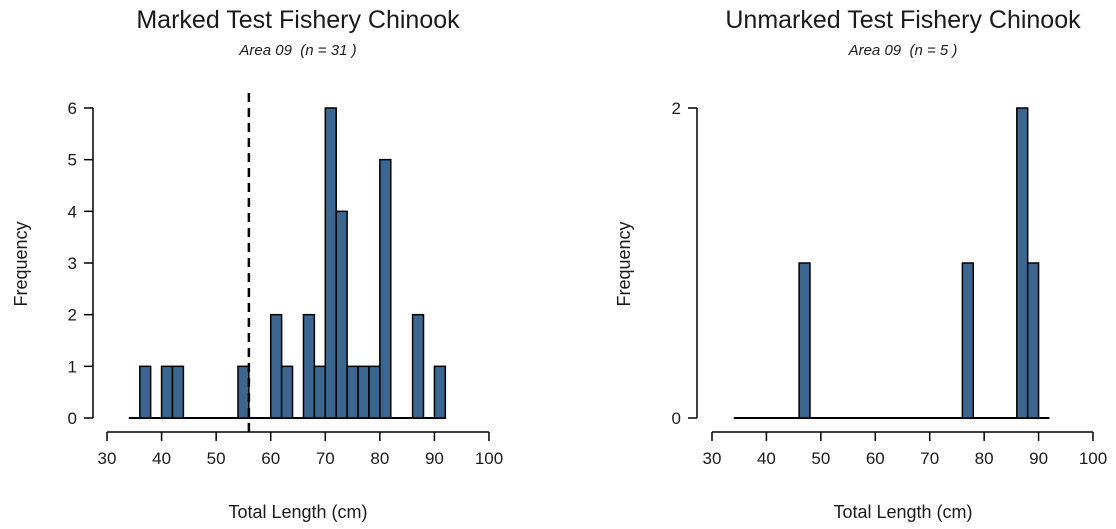 The width and height of the screenshot is (1116, 529). Describe the element at coordinates (298, 20) in the screenshot. I see `chart-title: Marked Test Fishery Chinook` at that location.